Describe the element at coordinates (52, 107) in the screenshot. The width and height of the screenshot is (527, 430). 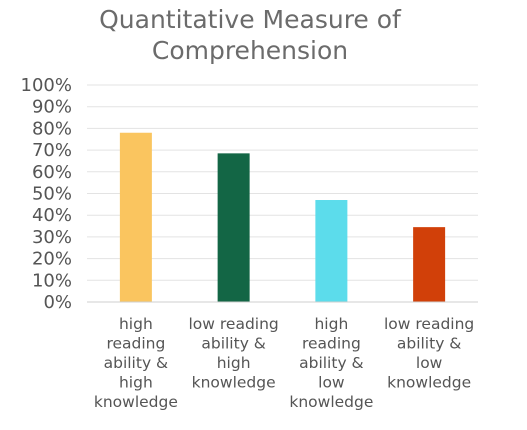
I see `y-tick-label: 90%` at that location.